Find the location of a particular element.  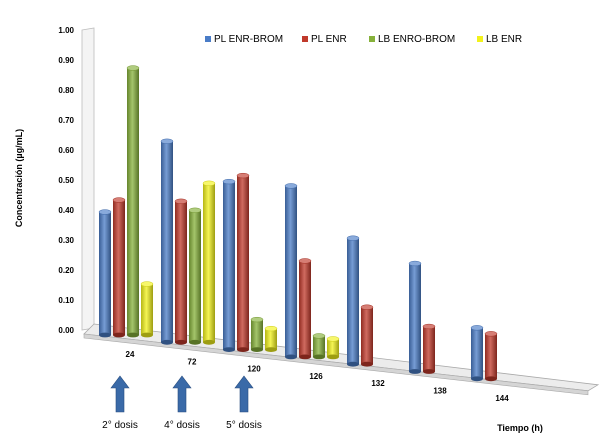

legend-label: LB ENRO-BROM is located at coordinates (416, 39).